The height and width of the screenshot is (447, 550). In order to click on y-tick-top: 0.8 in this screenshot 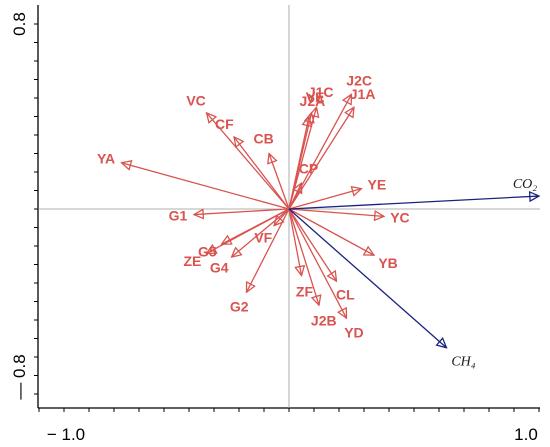, I will do `click(19, 24)`.